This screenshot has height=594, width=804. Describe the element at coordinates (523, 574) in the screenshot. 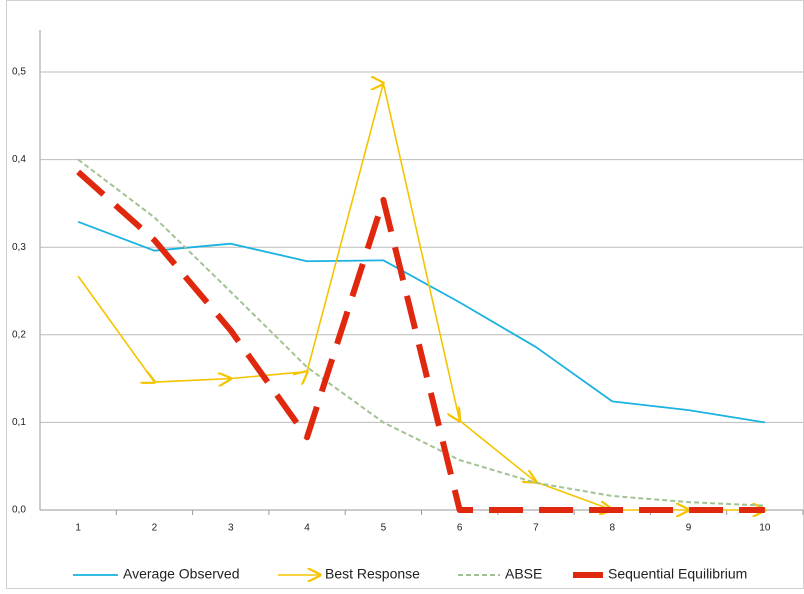

I see `legend-label: ABSE` at that location.